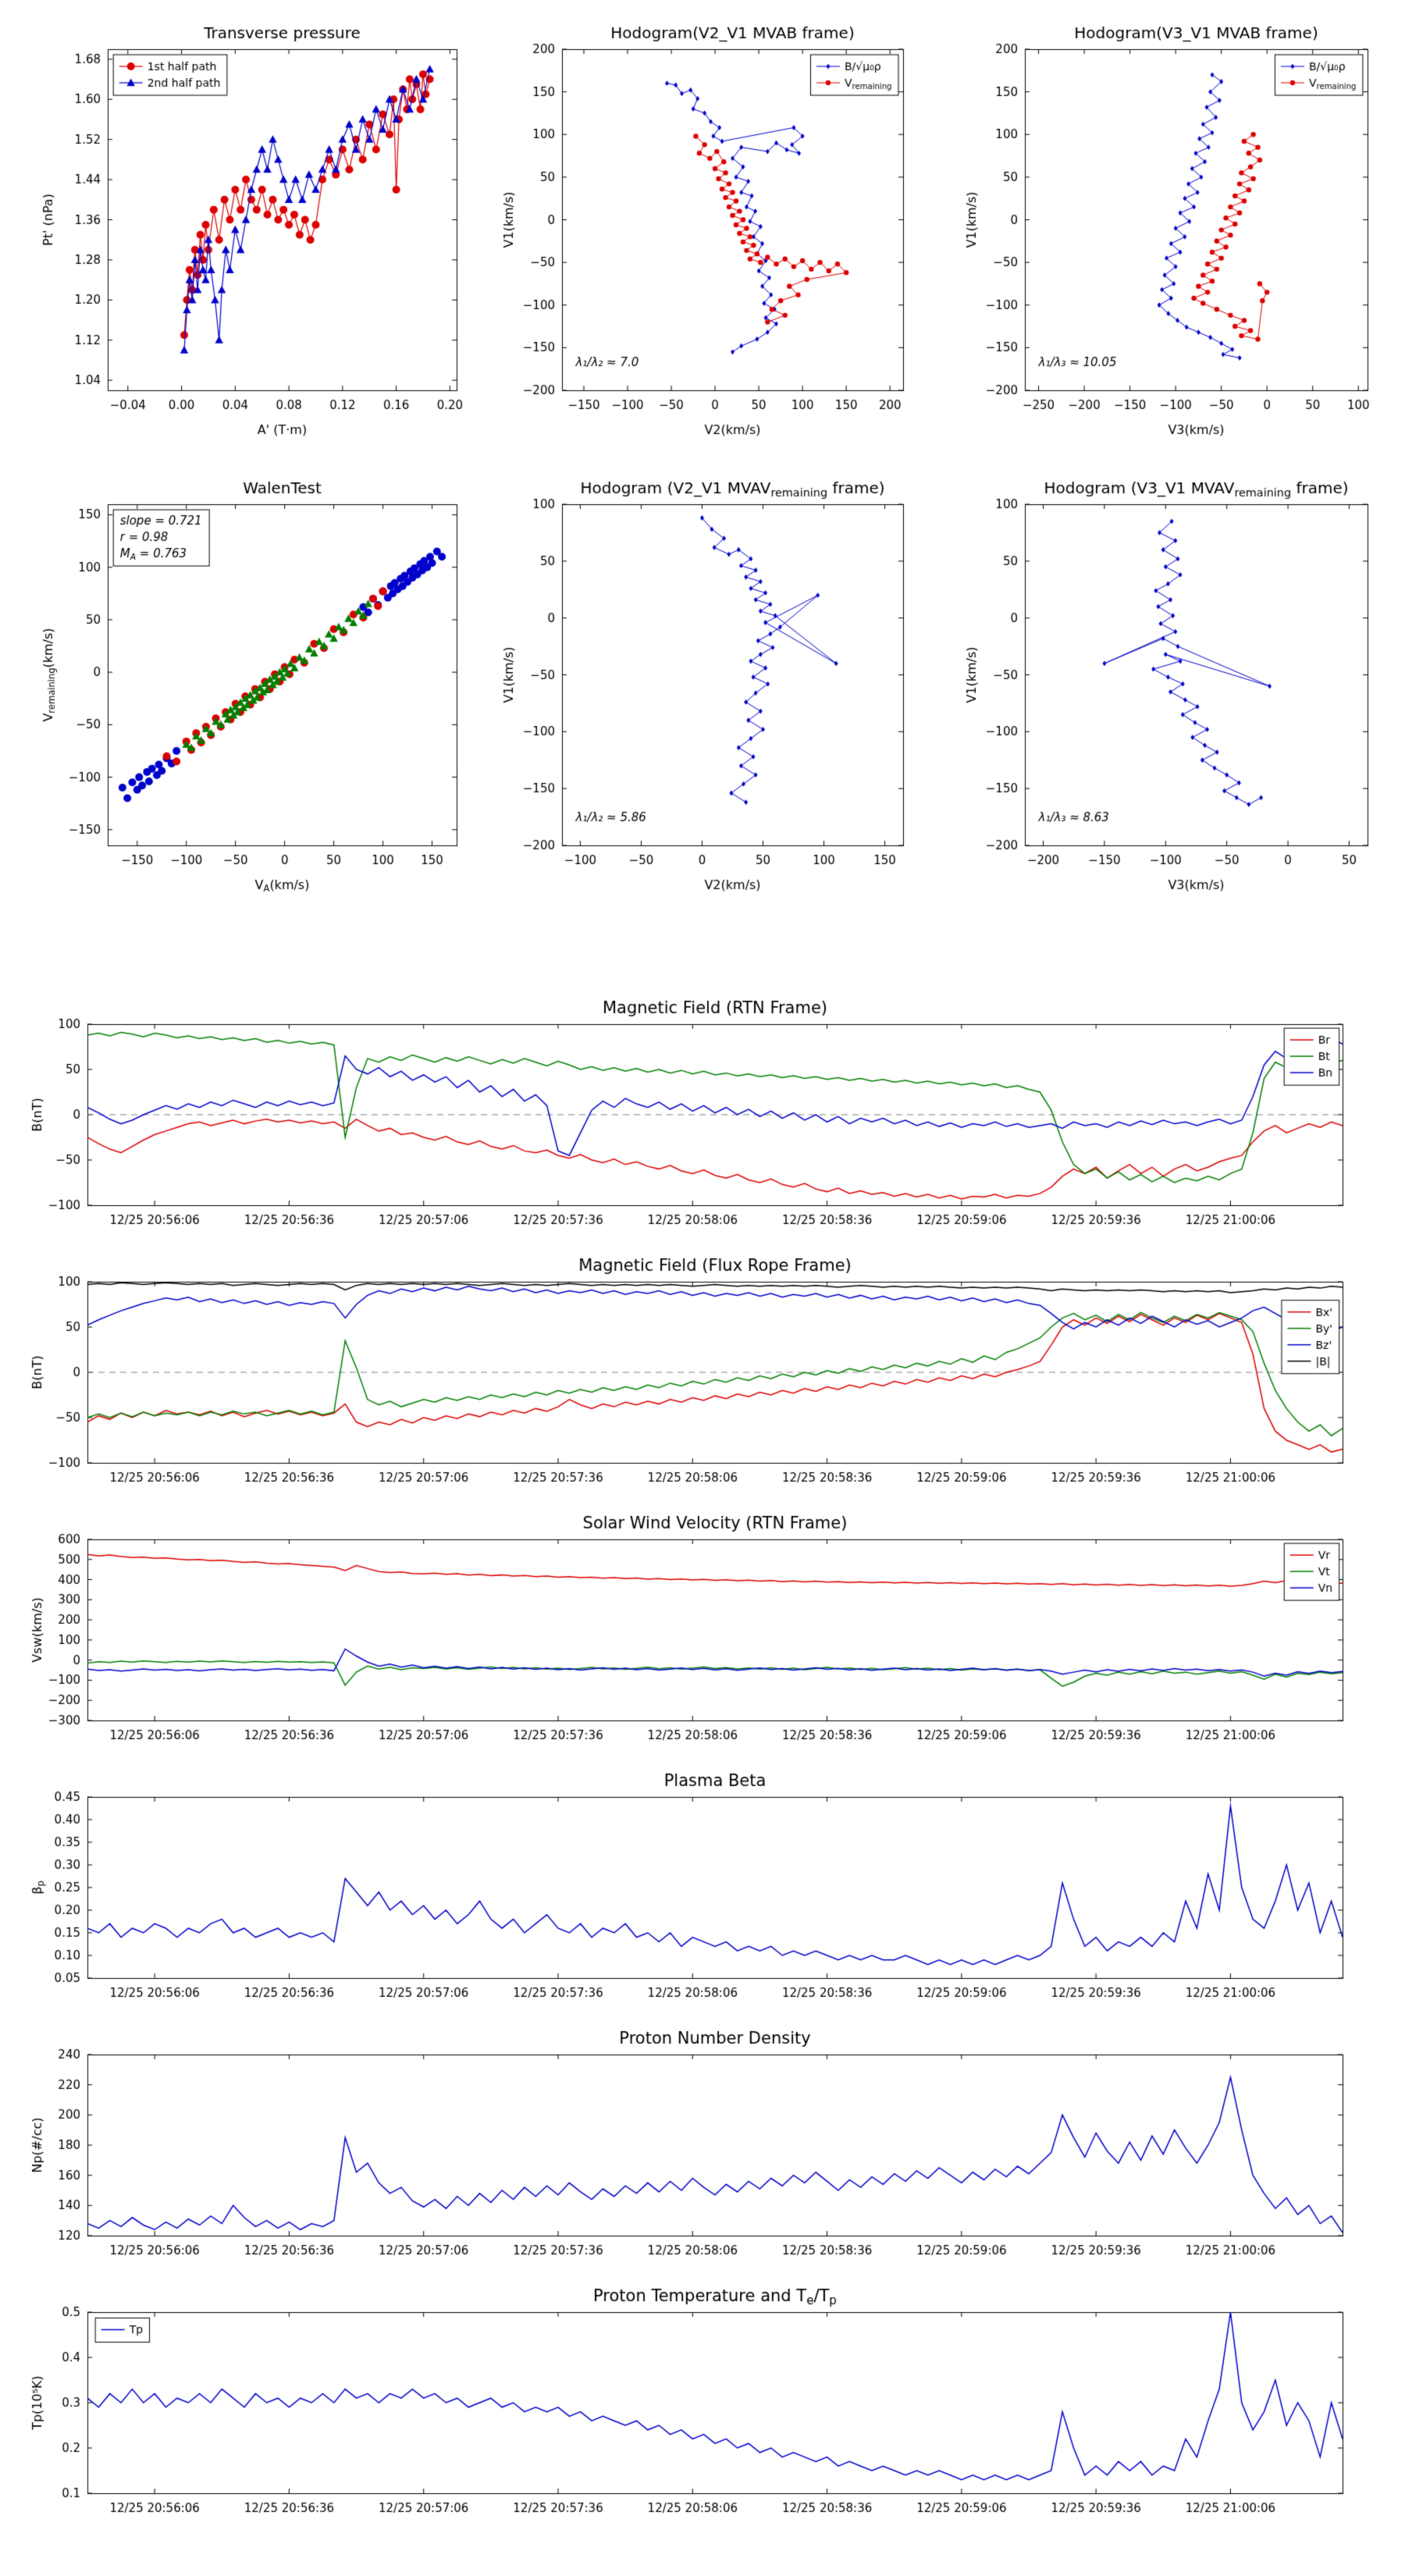 The height and width of the screenshot is (2576, 1405). What do you see at coordinates (703, 1891) in the screenshot?
I see `plasma-beta-chart` at bounding box center [703, 1891].